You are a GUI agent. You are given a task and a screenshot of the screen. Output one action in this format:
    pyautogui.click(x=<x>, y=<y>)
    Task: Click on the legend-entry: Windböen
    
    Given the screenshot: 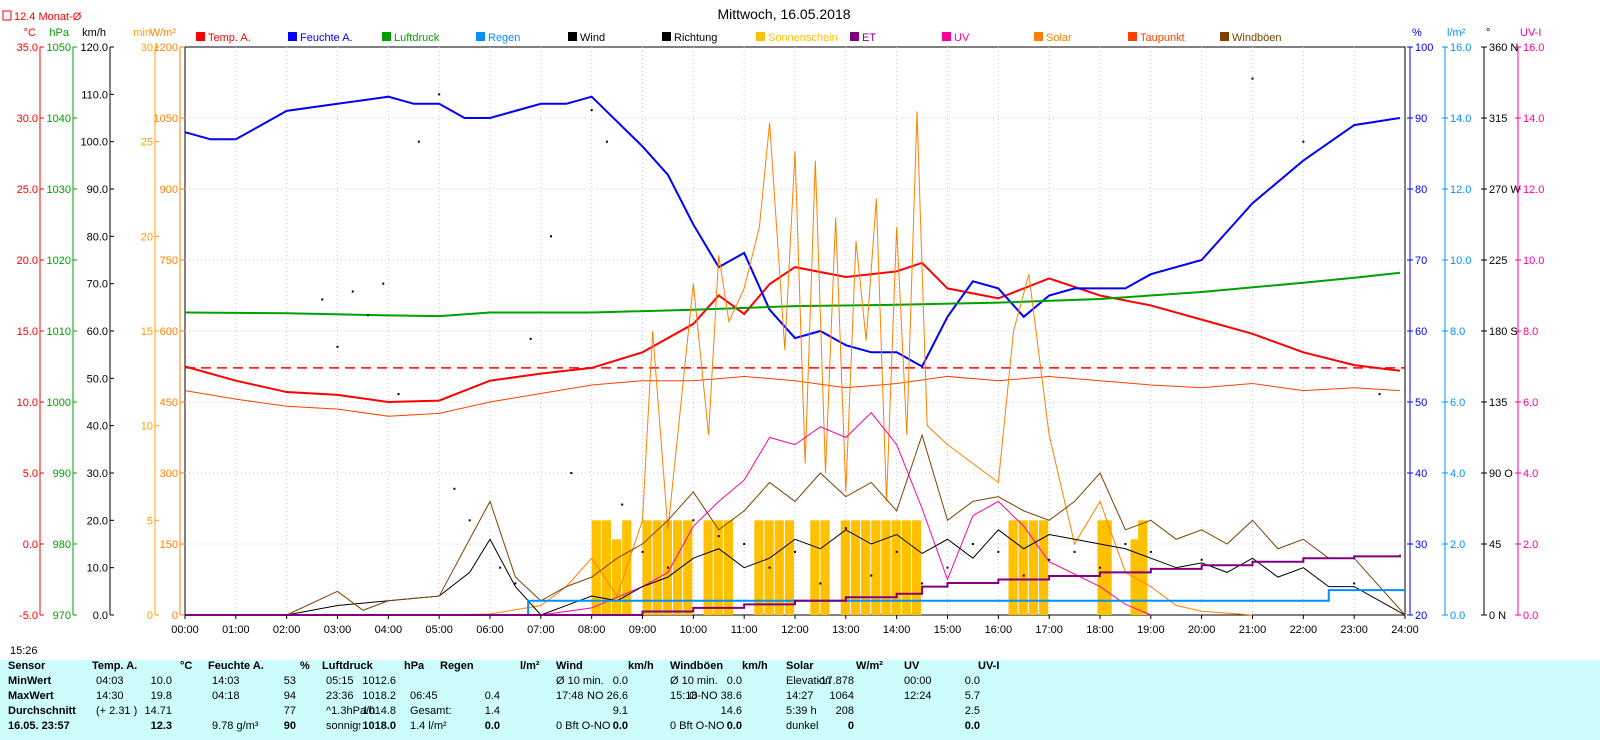 What is the action you would take?
    pyautogui.click(x=1257, y=38)
    